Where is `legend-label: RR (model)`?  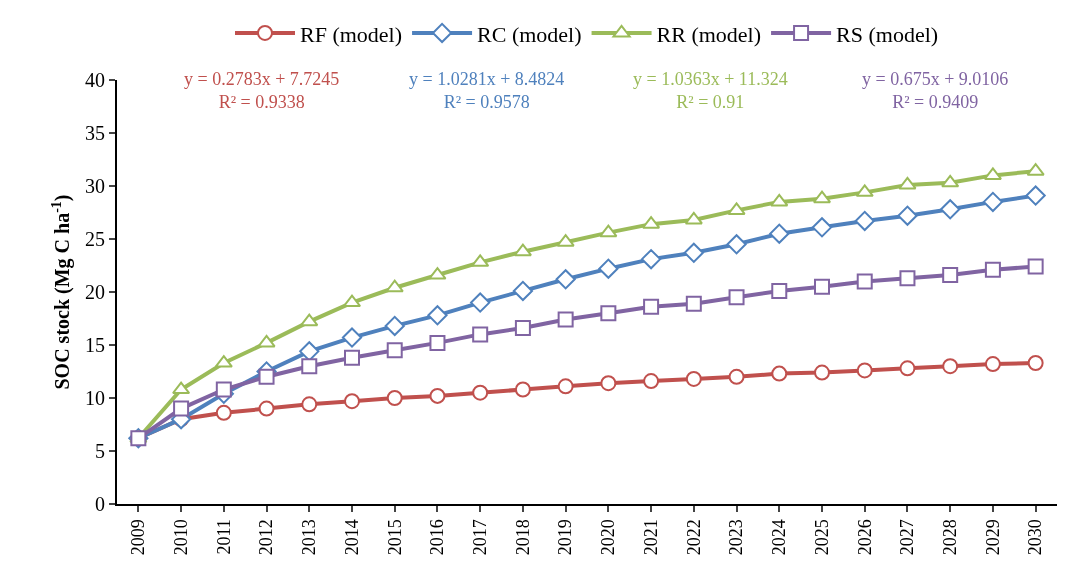
legend-label: RR (model) is located at coordinates (709, 34).